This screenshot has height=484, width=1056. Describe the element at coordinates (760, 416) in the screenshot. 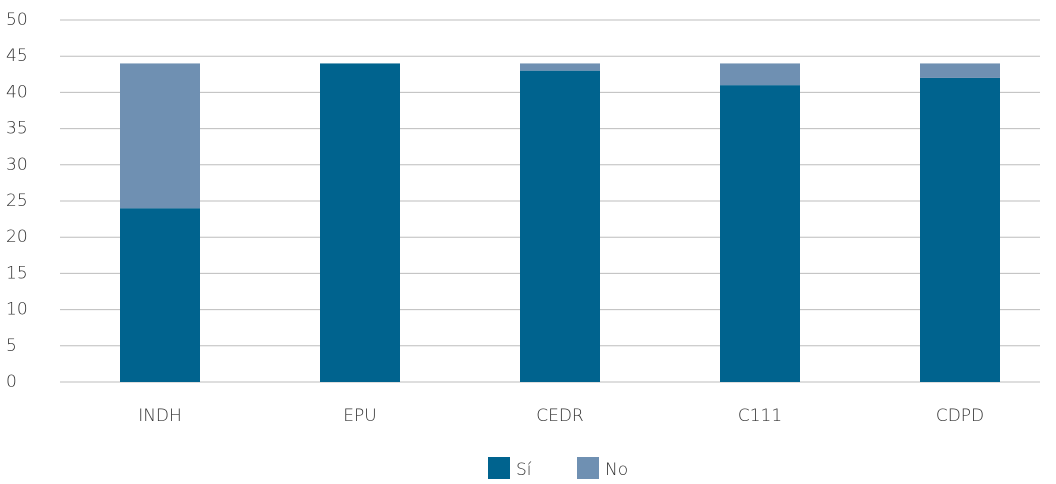

I see `x-tick-label: C111` at that location.